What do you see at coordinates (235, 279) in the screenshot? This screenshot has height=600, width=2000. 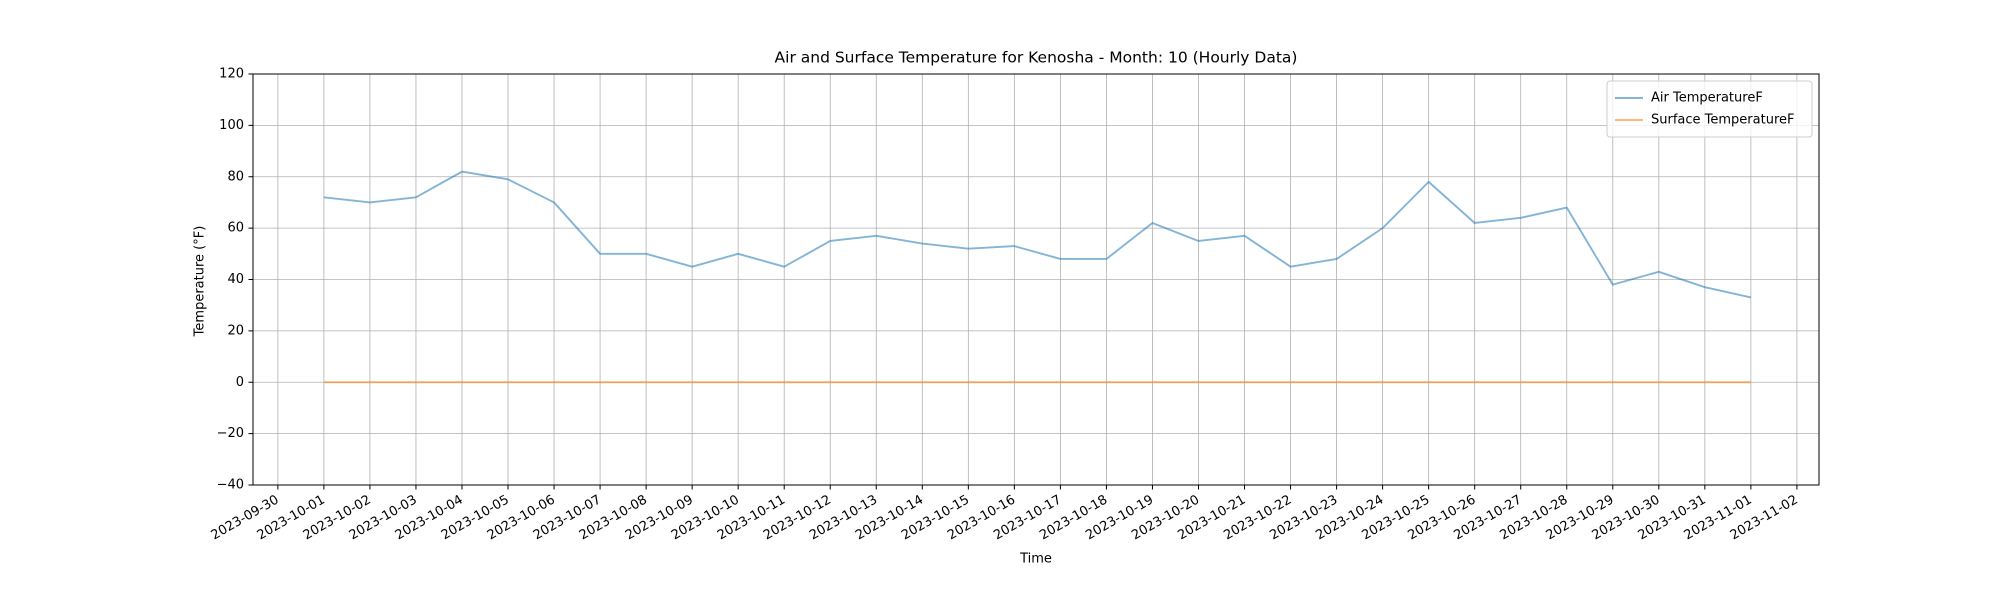 I see `y-tick-label: 40` at bounding box center [235, 279].